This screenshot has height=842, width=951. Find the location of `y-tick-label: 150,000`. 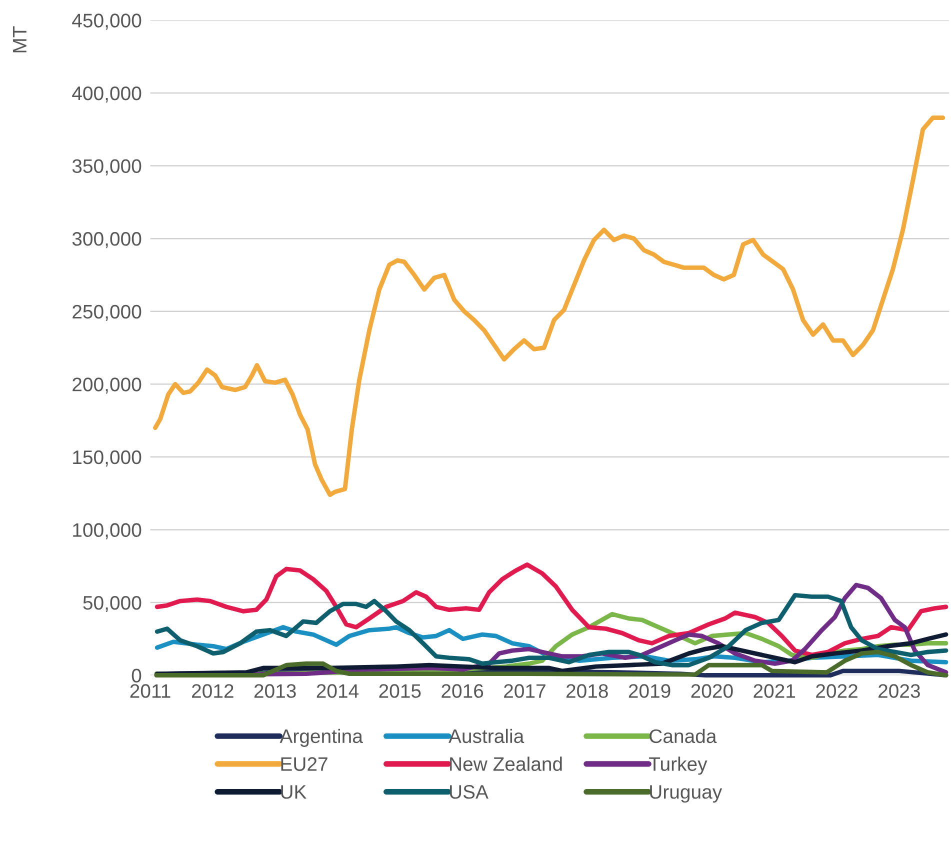

y-tick-label: 150,000 is located at coordinates (107, 458).